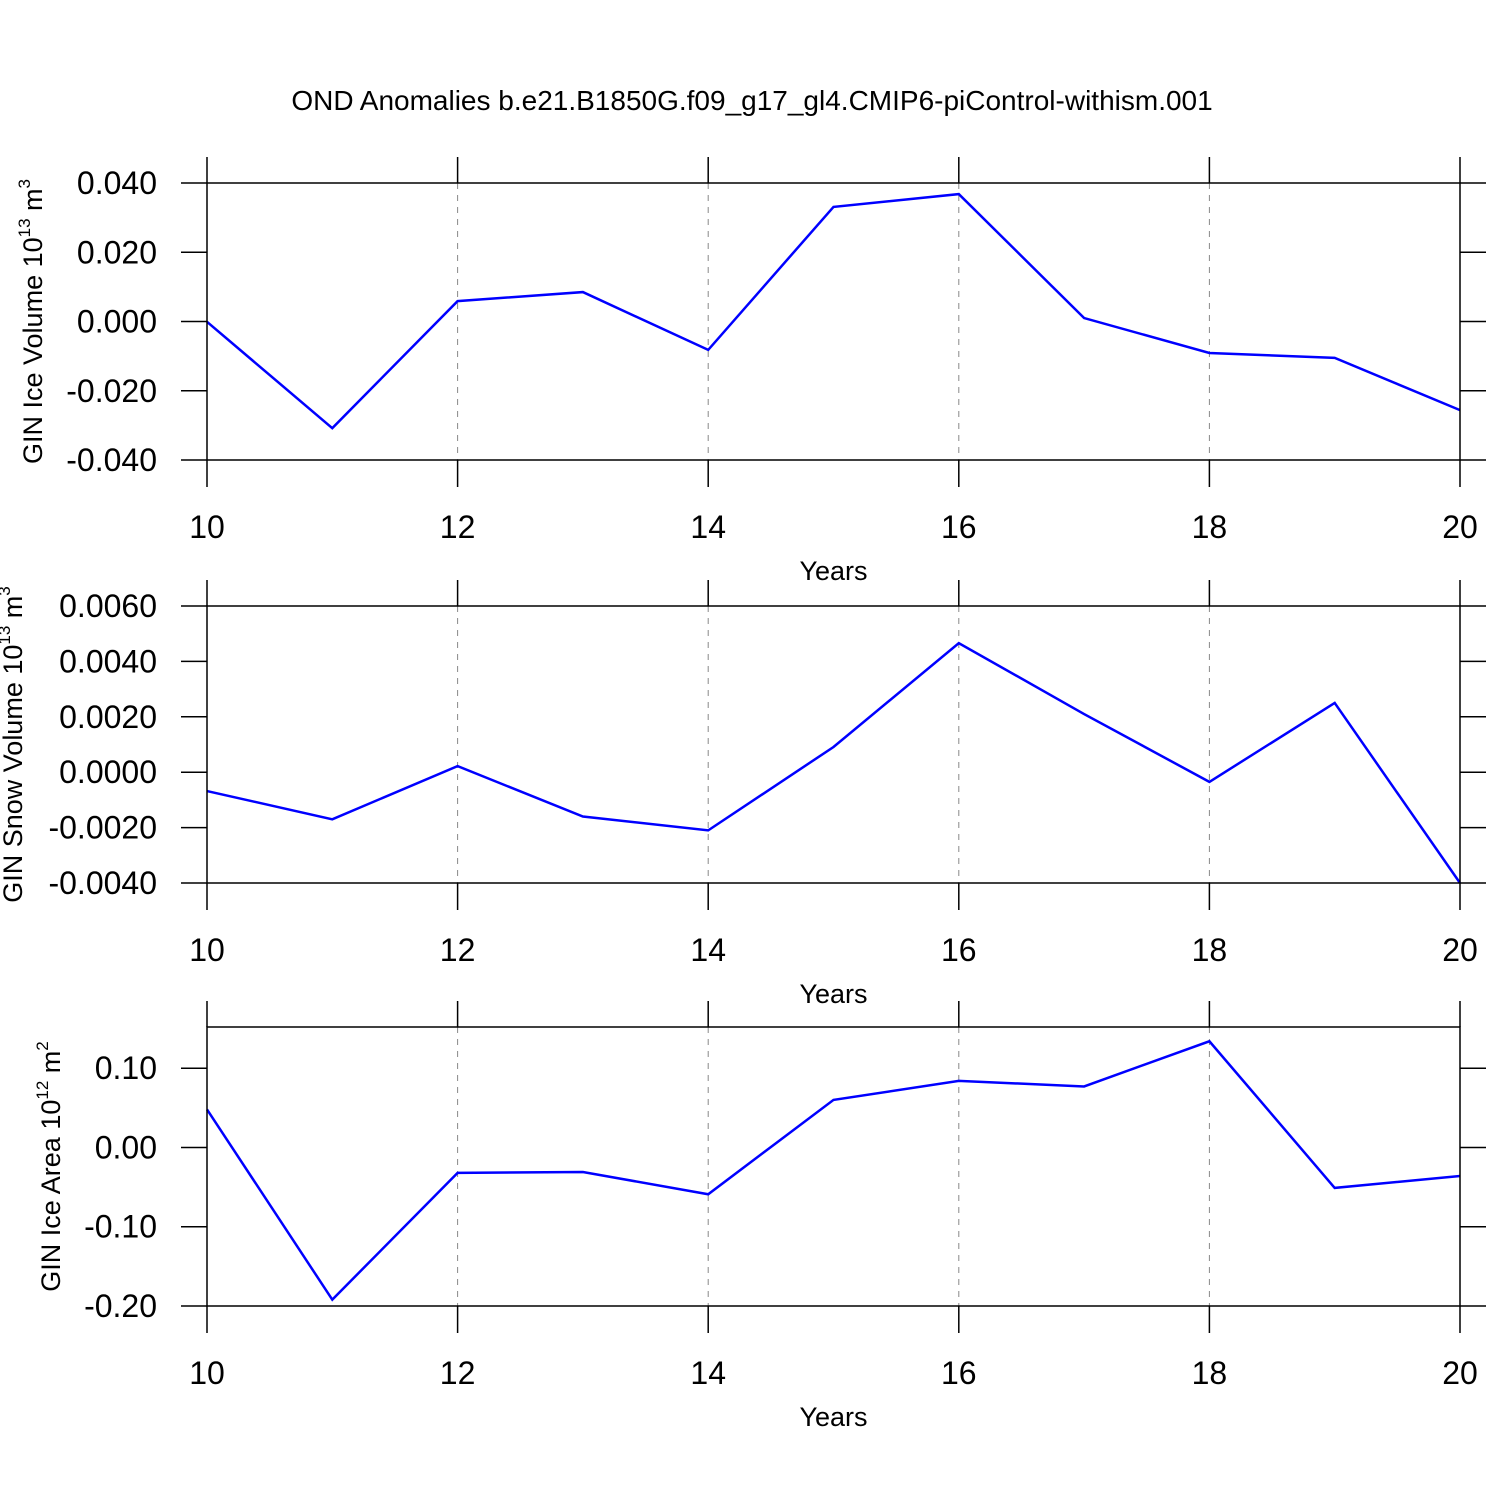 The height and width of the screenshot is (1500, 1500). I want to click on y-tick-label: 0.020, so click(117, 252).